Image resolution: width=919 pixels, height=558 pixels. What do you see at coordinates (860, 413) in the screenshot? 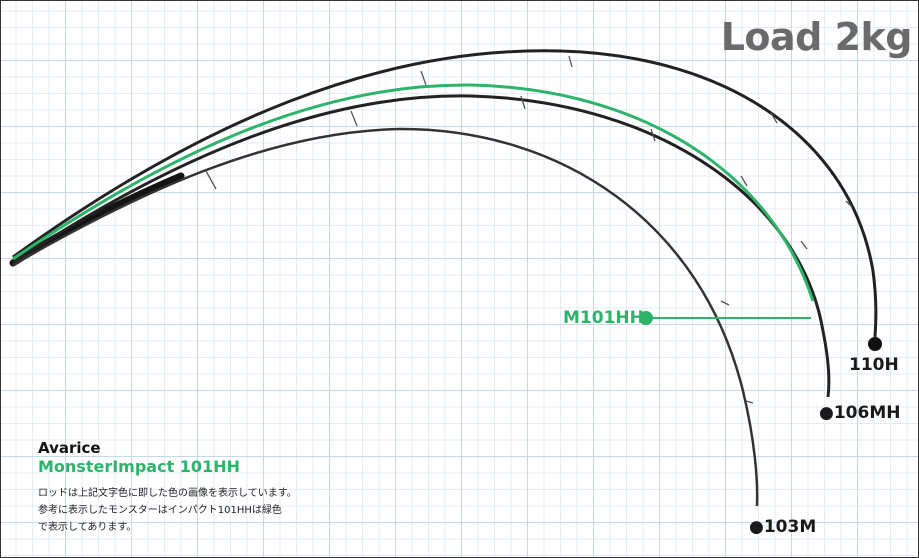
I see `label-106mh: ●106MH` at bounding box center [860, 413].